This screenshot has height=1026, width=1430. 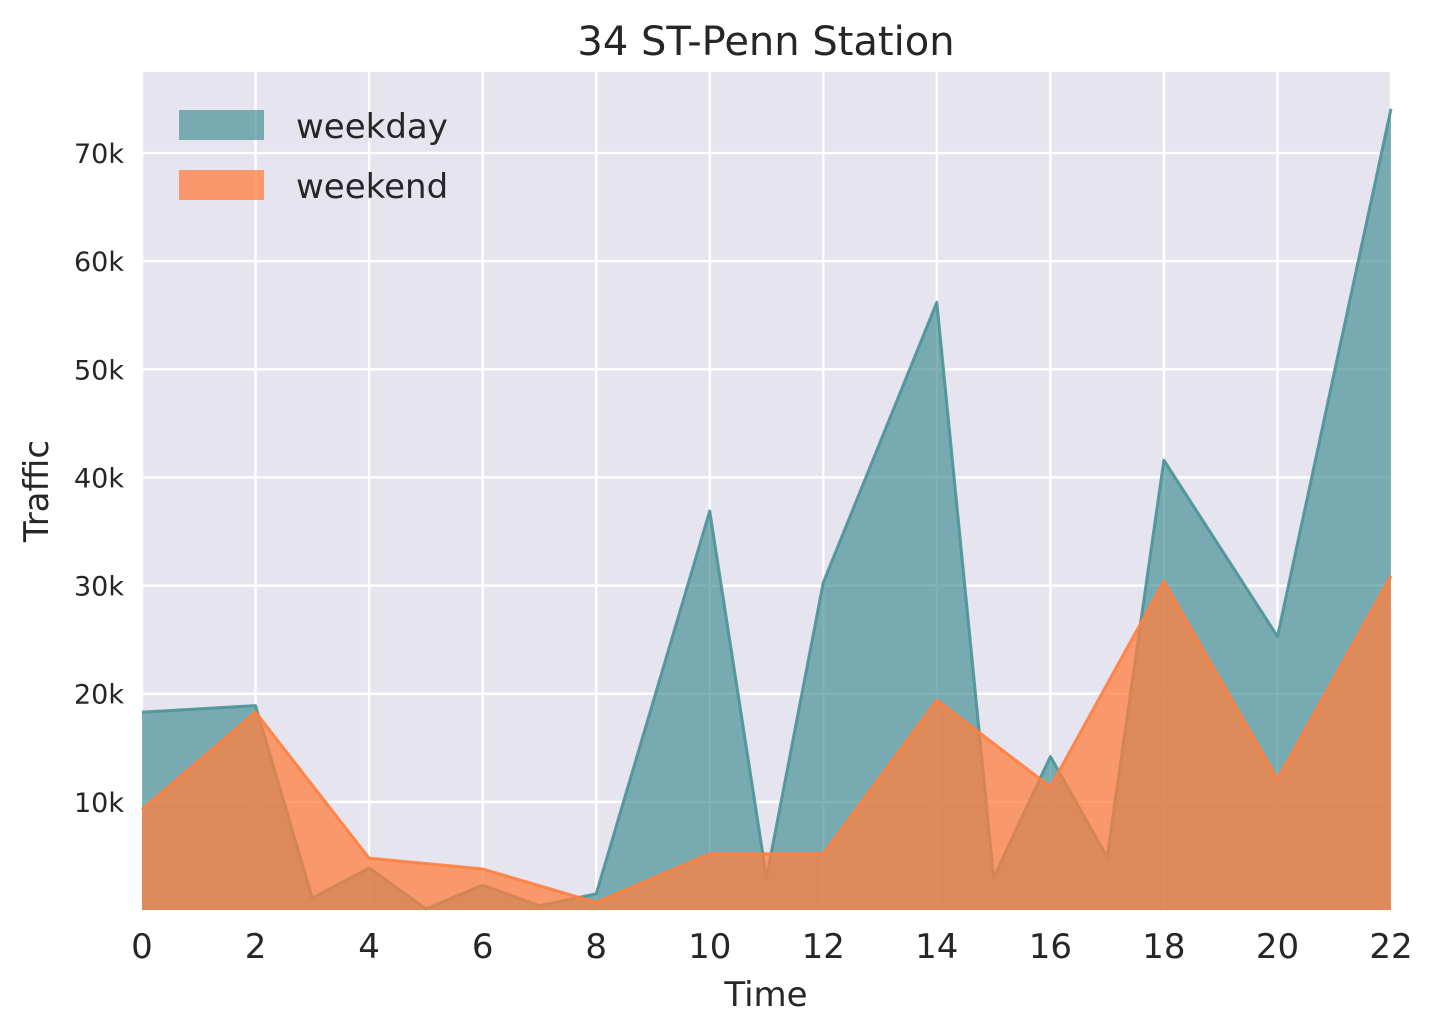 What do you see at coordinates (372, 187) in the screenshot?
I see `legend-label-weekend: weekend` at bounding box center [372, 187].